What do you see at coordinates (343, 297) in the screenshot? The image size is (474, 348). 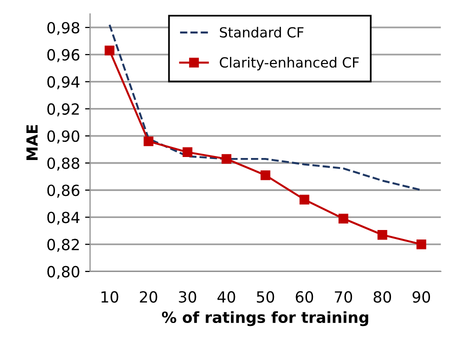 I see `x-tick-label: 70` at bounding box center [343, 297].